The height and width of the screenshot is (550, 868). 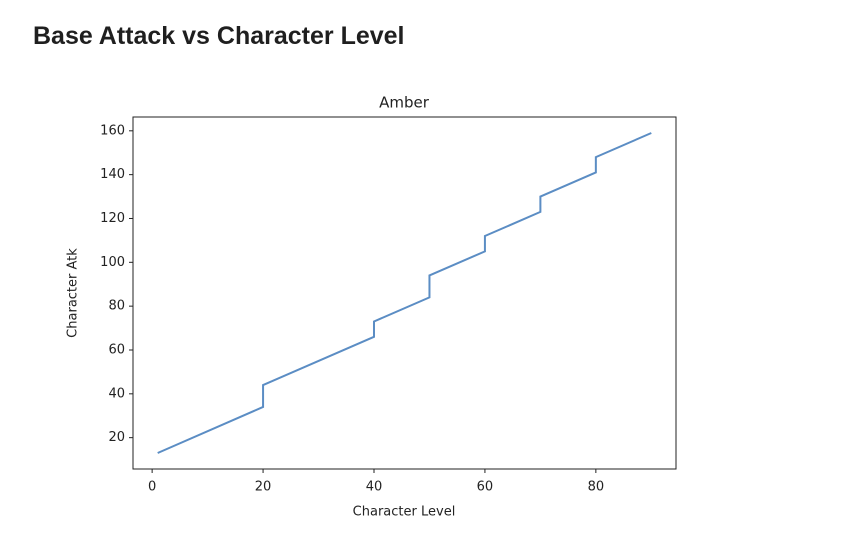 What do you see at coordinates (485, 487) in the screenshot?
I see `x-tick-label: 60` at bounding box center [485, 487].